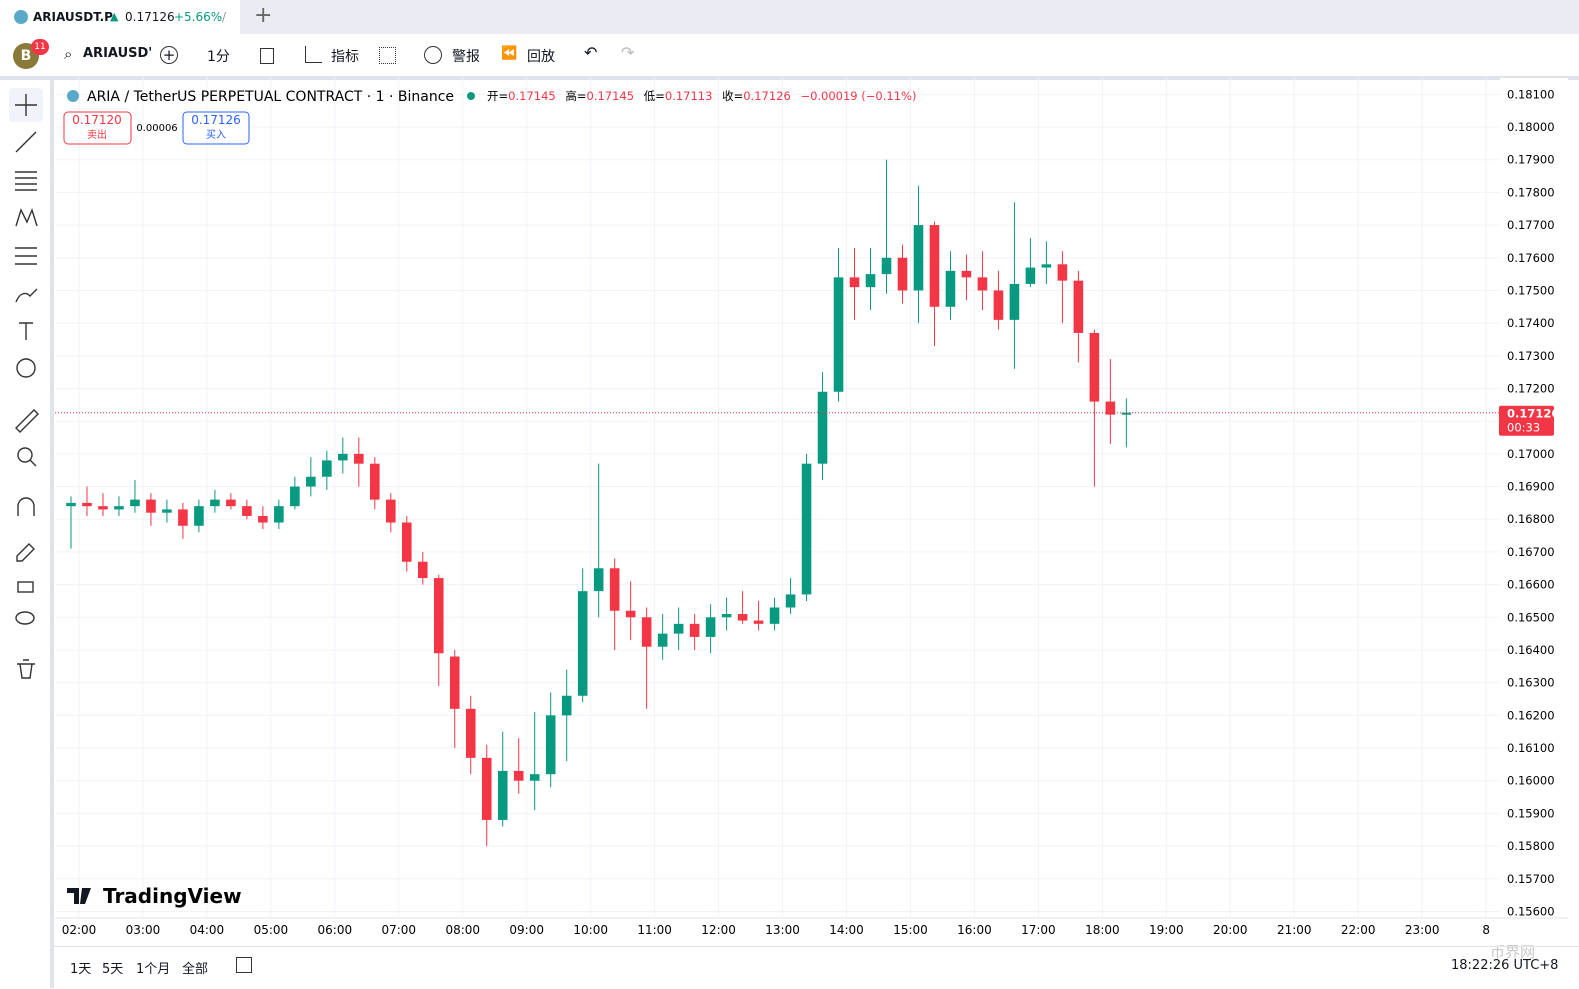  What do you see at coordinates (1531, 552) in the screenshot?
I see `y-tick-label: 0.16700` at bounding box center [1531, 552].